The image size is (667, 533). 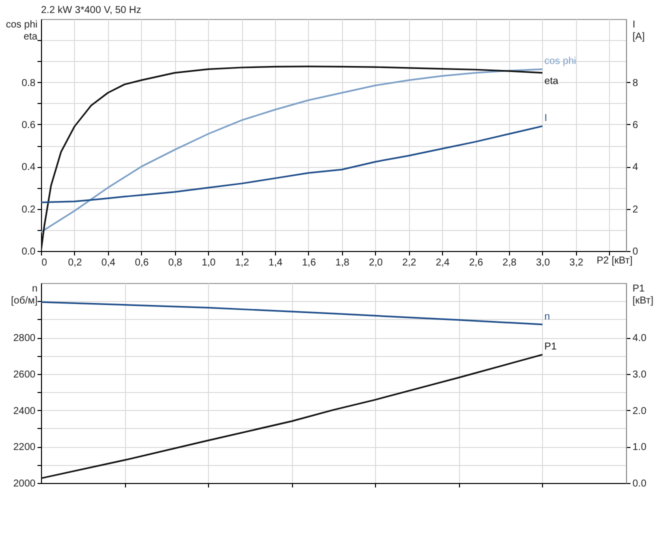 What do you see at coordinates (142, 263) in the screenshot?
I see `x-tick-label: 0,6` at bounding box center [142, 263].